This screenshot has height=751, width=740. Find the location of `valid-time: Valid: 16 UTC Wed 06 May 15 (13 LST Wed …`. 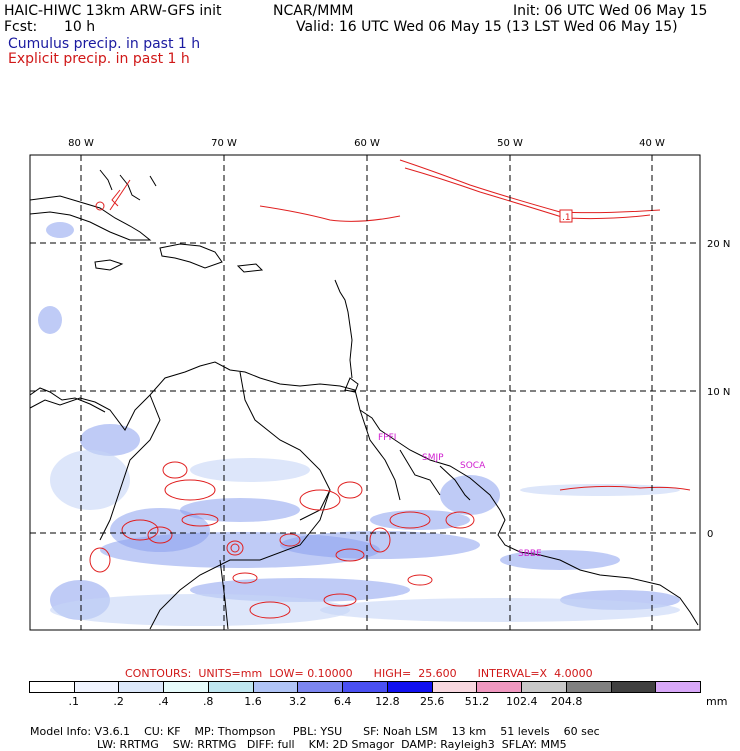

valid-time: Valid: 16 UTC Wed 06 May 15 (13 LST Wed … is located at coordinates (487, 27).